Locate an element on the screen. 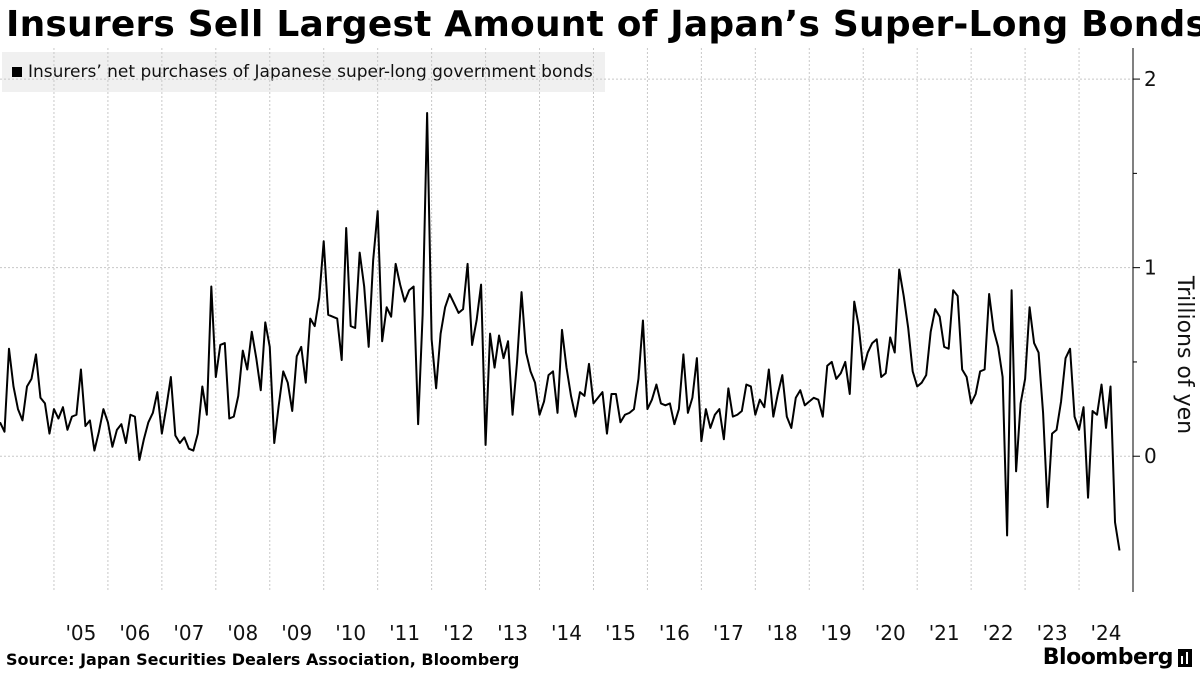  x-tick-label: '09 is located at coordinates (296, 633).